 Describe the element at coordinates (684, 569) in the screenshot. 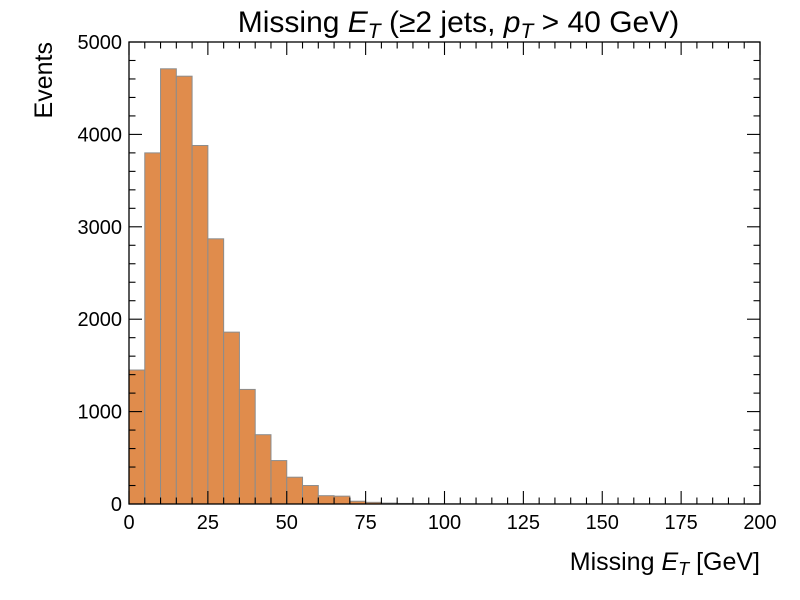

I see `x-axis-label-sub: T` at that location.